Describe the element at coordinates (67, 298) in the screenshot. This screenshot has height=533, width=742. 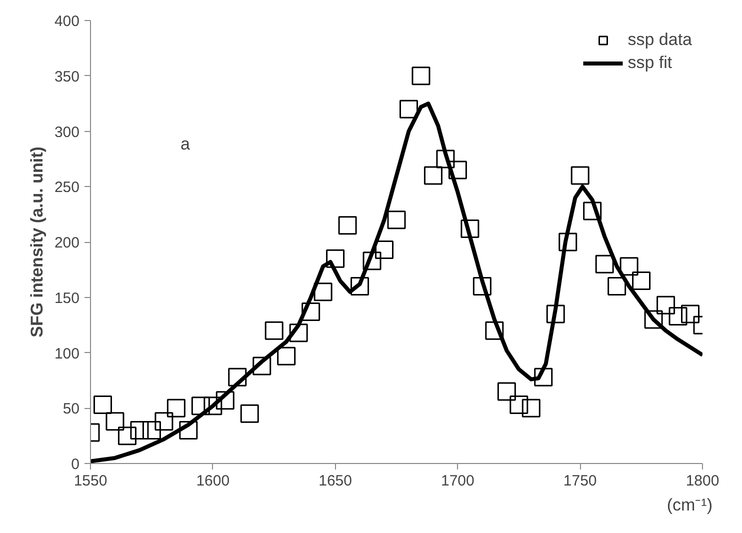
I see `y-tick-label: 150` at that location.